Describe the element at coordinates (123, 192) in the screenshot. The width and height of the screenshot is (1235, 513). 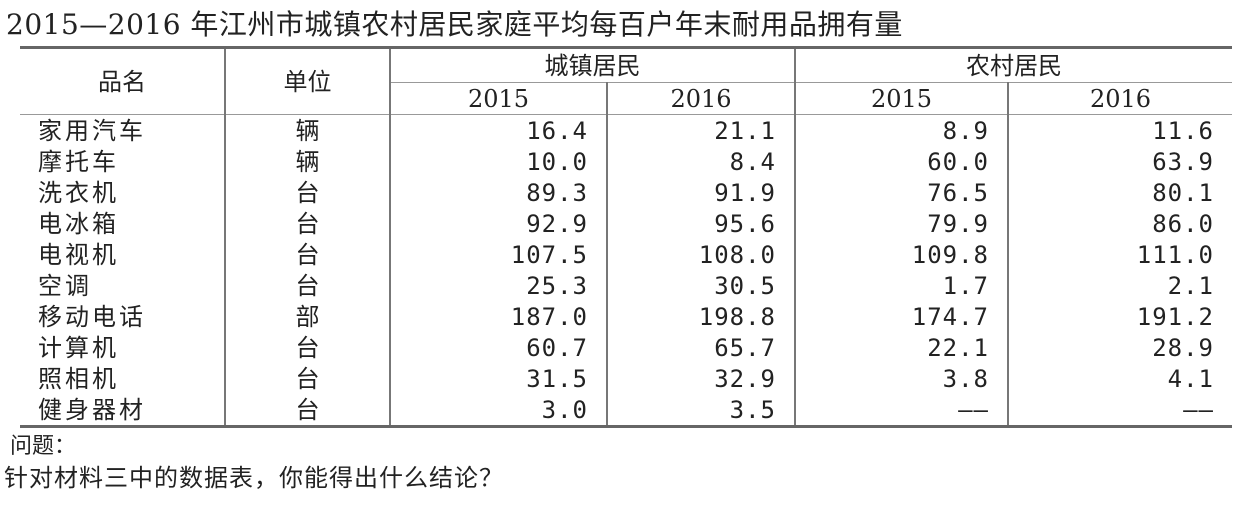
I see `item-name: 洗衣机` at that location.